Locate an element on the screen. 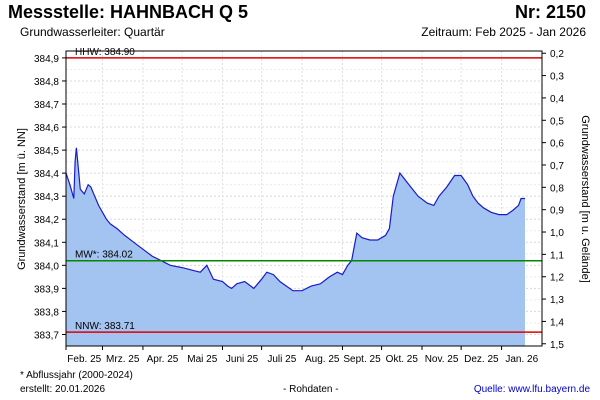 The image size is (600, 400). y2-tick-label: 1,0 is located at coordinates (557, 233).